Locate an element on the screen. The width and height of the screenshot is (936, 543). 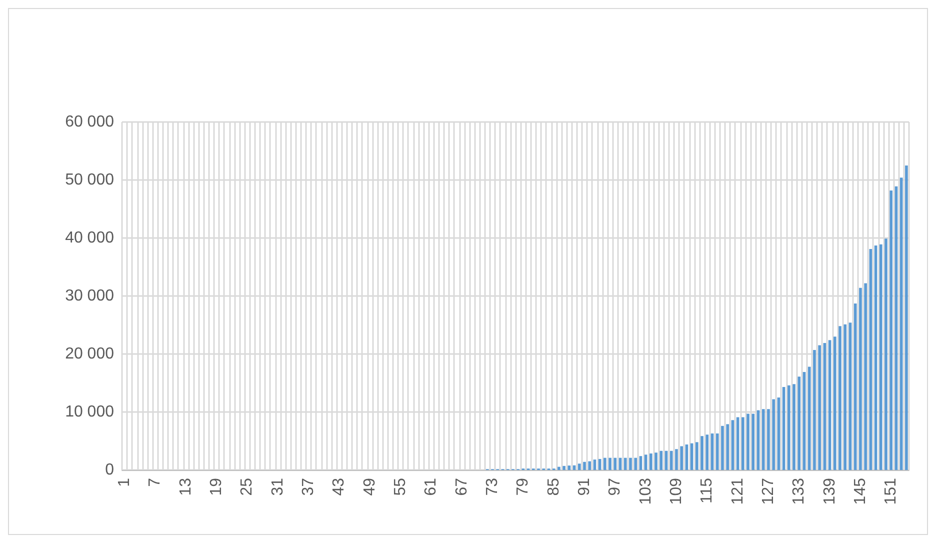
x-tick-label: 85 is located at coordinates (553, 487).